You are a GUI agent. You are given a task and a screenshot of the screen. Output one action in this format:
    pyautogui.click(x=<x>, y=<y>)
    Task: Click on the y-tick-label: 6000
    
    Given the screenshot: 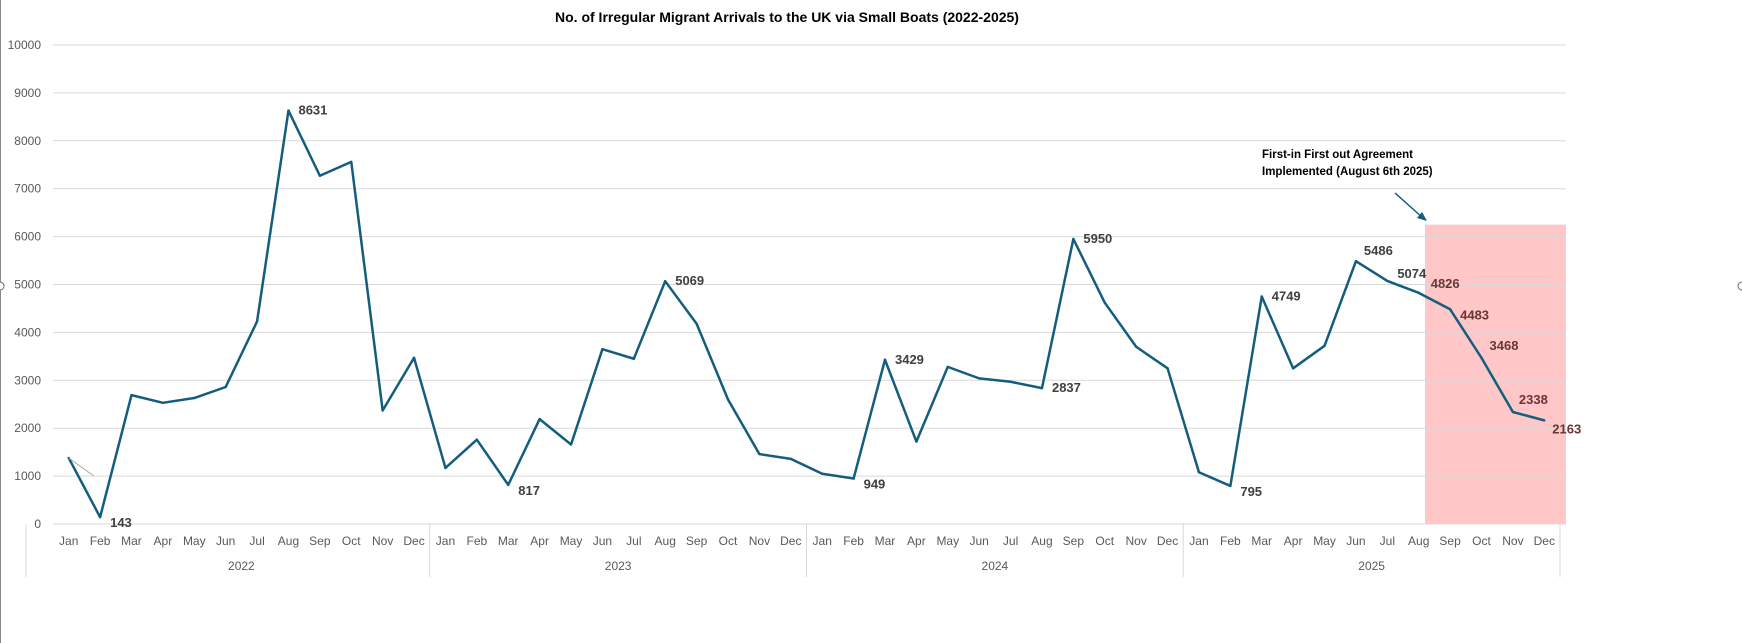 What is the action you would take?
    pyautogui.click(x=27, y=237)
    